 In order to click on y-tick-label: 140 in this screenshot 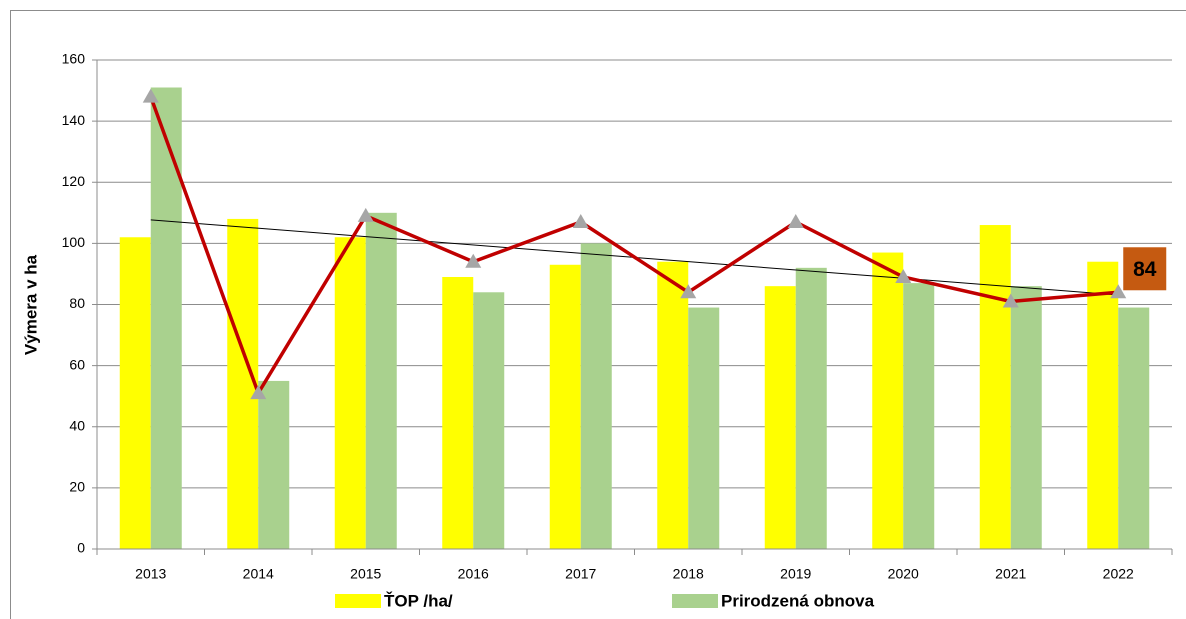, I will do `click(74, 120)`.